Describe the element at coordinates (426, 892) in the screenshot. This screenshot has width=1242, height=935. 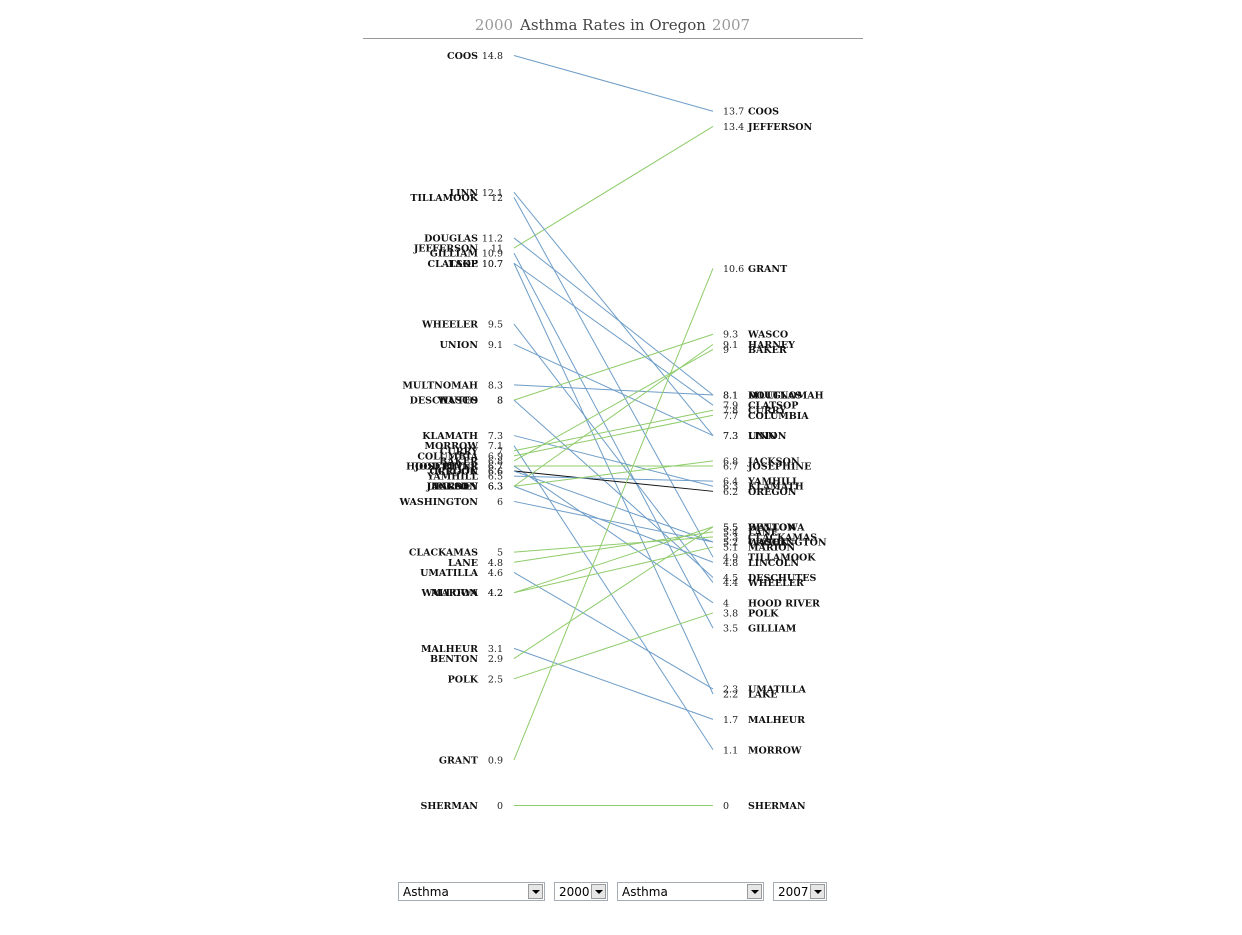
I see `left-measure-value: Asthma` at that location.